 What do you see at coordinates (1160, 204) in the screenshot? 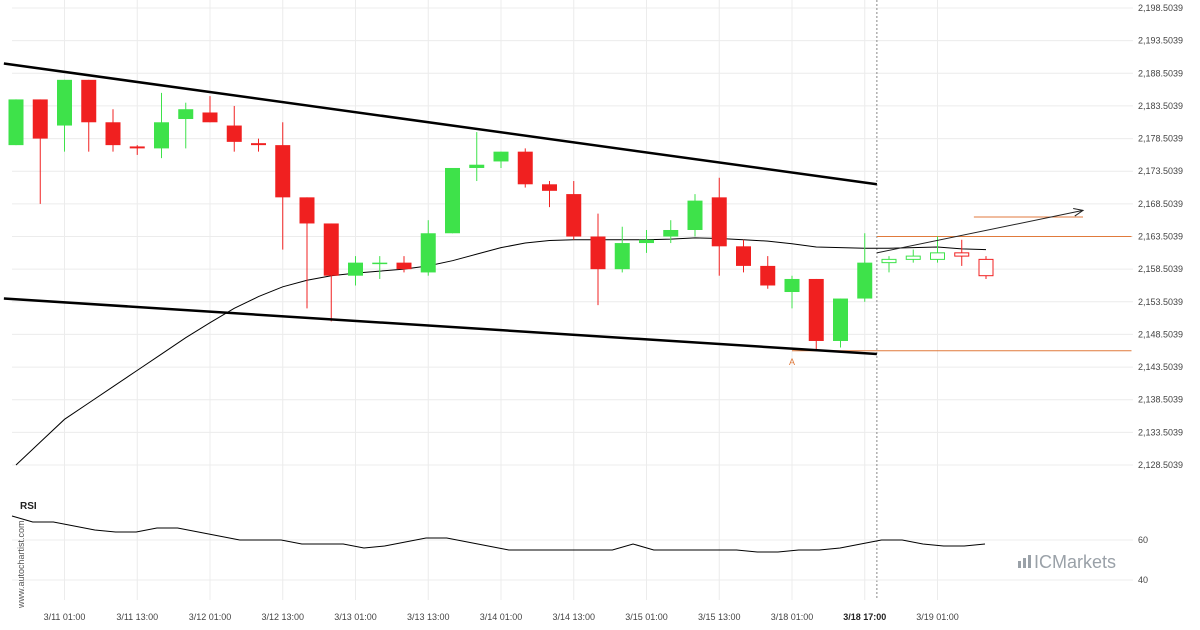
I see `price-tick-label: 2,168.5039` at bounding box center [1160, 204].